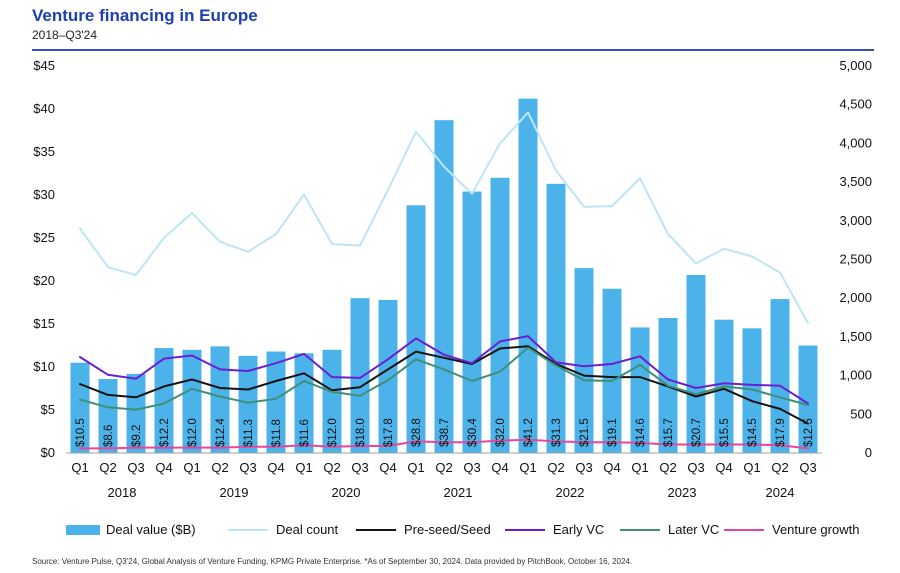 Image resolution: width=900 pixels, height=573 pixels. What do you see at coordinates (861, 413) in the screenshot?
I see `right-tick-label: 500` at bounding box center [861, 413].